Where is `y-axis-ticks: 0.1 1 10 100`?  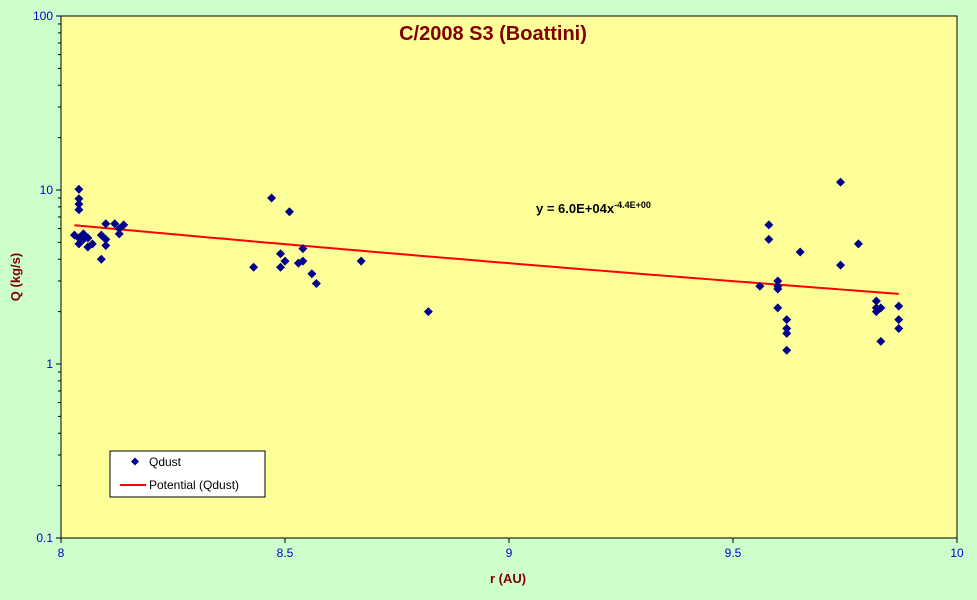 y-axis-ticks: 0.1 1 10 100 is located at coordinates (47, 277).